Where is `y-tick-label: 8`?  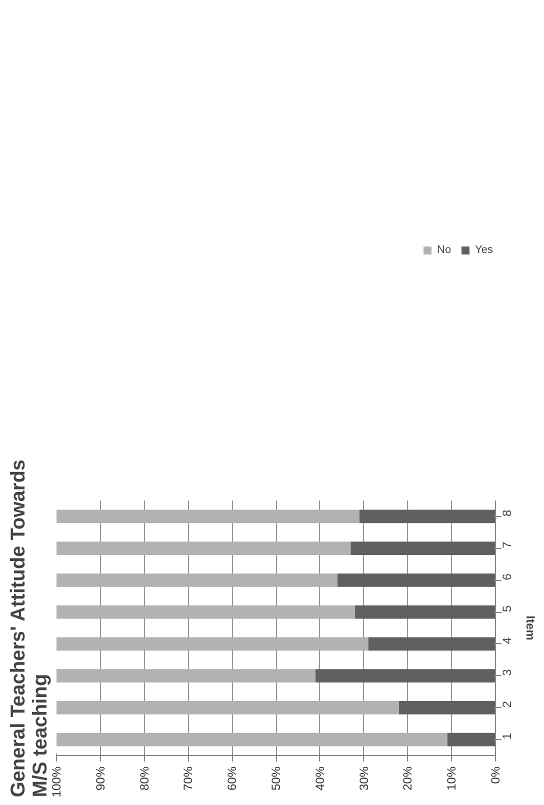 y-tick-label: 8 is located at coordinates (507, 512).